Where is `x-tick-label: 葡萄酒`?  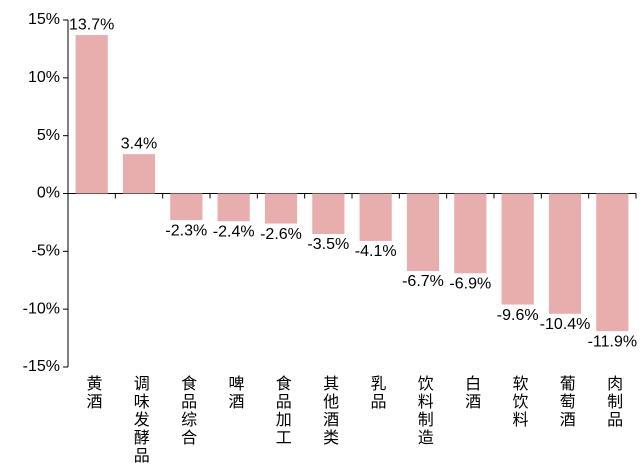 x-tick-label: 葡萄酒 is located at coordinates (566, 402).